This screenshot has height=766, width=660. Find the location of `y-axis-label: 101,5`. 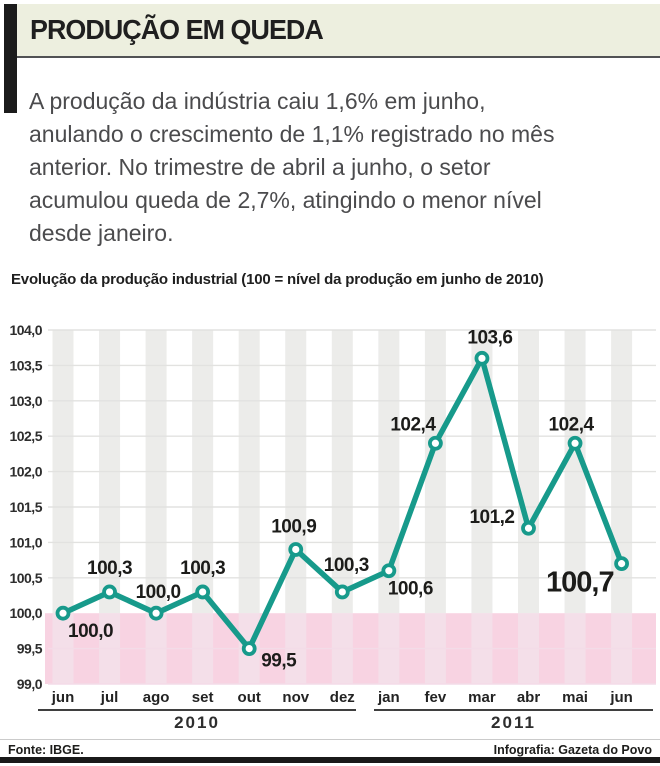

y-axis-label: 101,5 is located at coordinates (25, 507).